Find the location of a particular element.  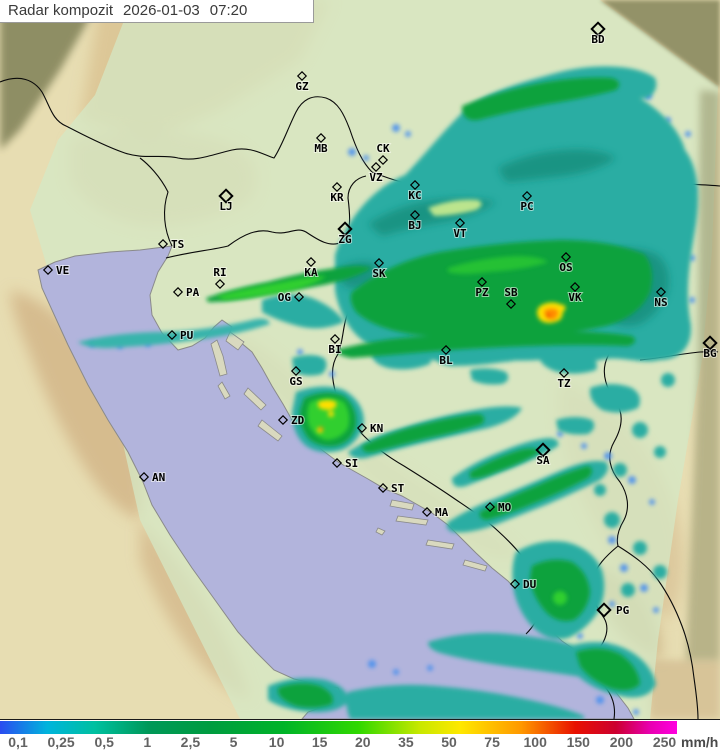

station-label: ZD is located at coordinates (298, 420).